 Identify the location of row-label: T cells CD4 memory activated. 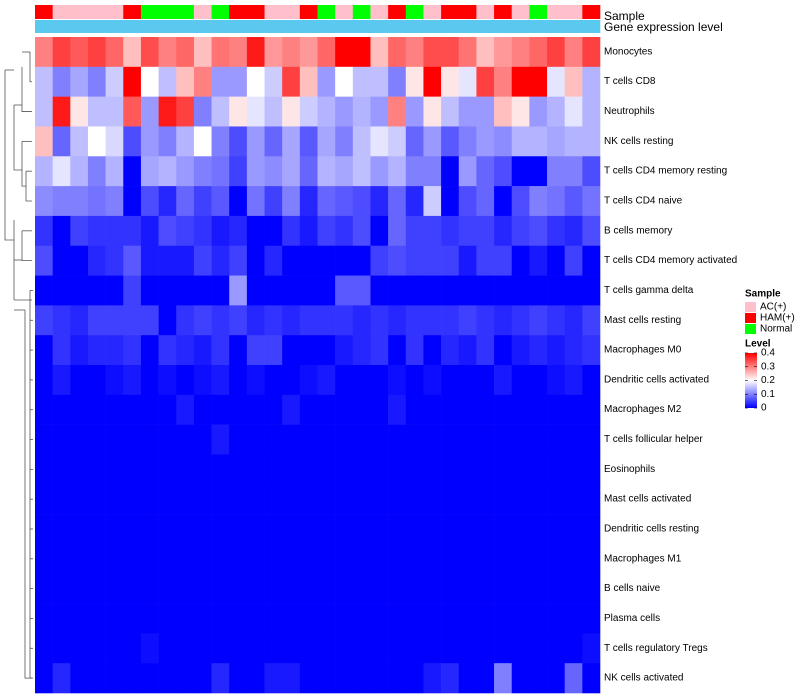
(670, 260).